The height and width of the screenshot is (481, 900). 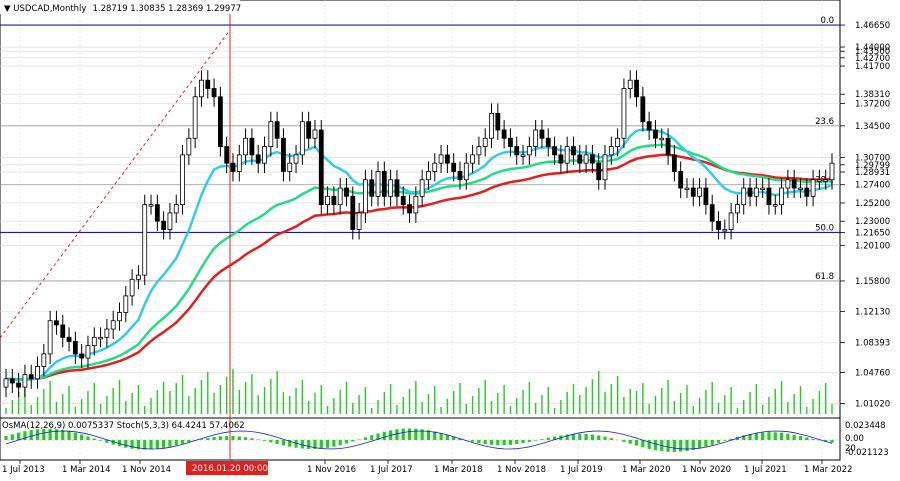 What do you see at coordinates (331, 470) in the screenshot?
I see `time-label-4: 1 Nov 2016` at bounding box center [331, 470].